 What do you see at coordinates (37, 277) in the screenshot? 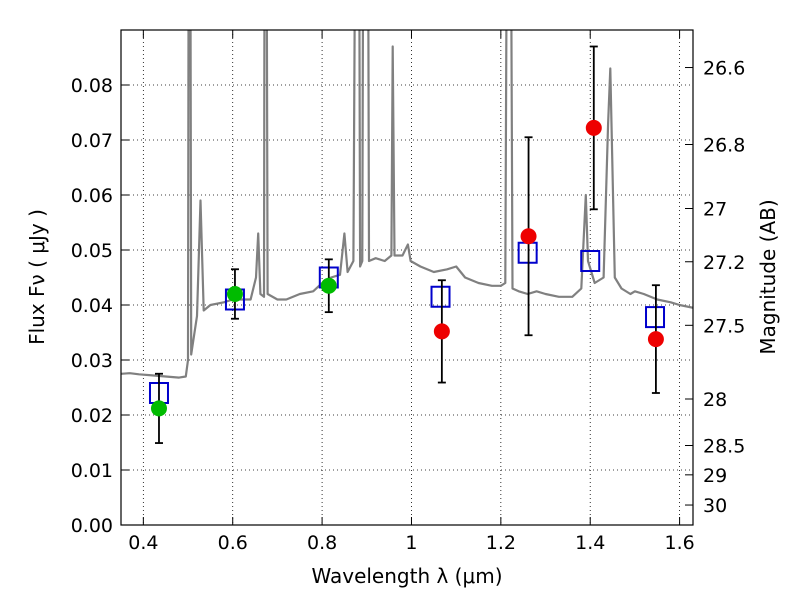
I see `y-axis-title: Flux Fν ( μJy )` at bounding box center [37, 277].